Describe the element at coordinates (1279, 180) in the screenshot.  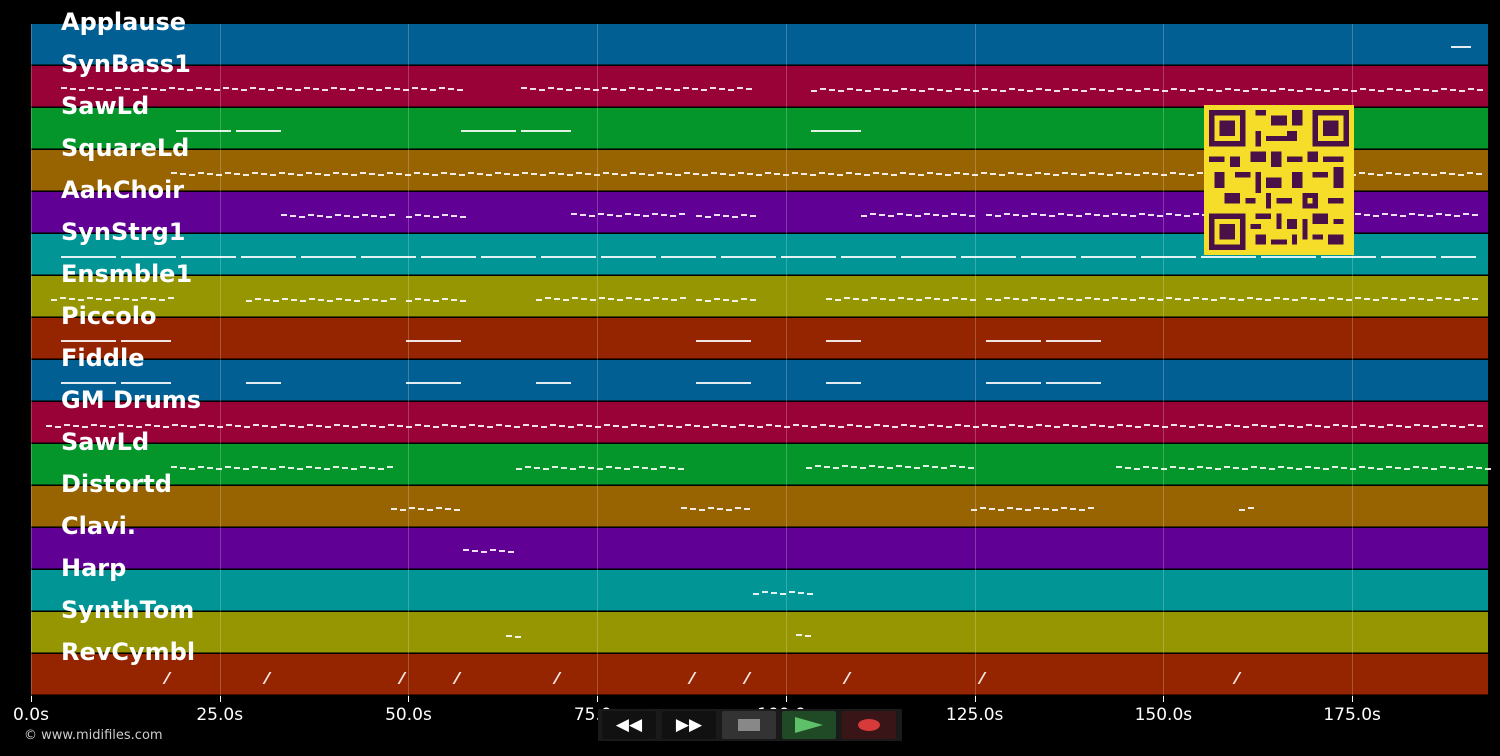
I see `qr-code` at that location.